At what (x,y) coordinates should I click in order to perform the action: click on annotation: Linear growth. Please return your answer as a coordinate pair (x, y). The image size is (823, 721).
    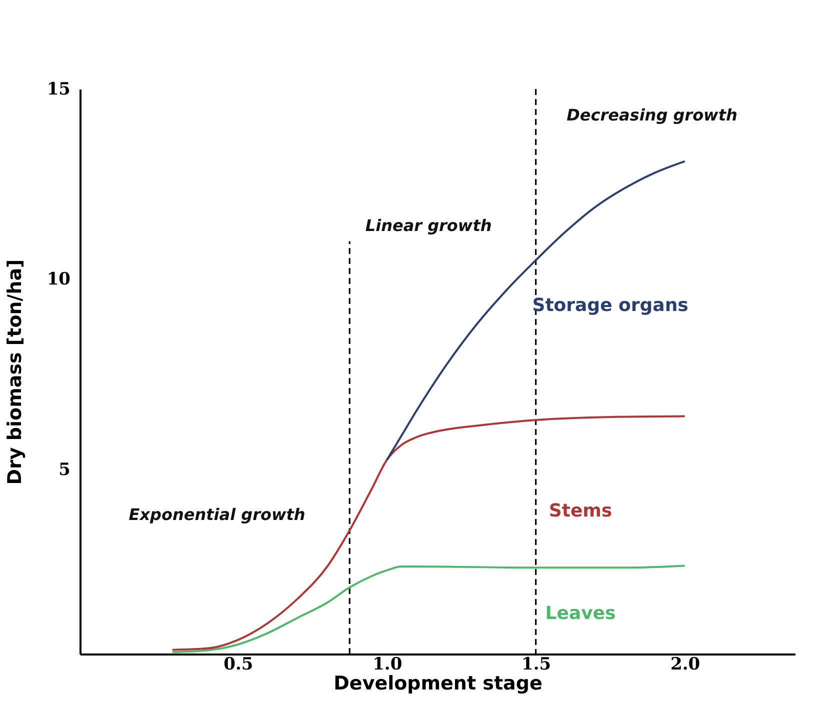
    Looking at the image, I should click on (428, 225).